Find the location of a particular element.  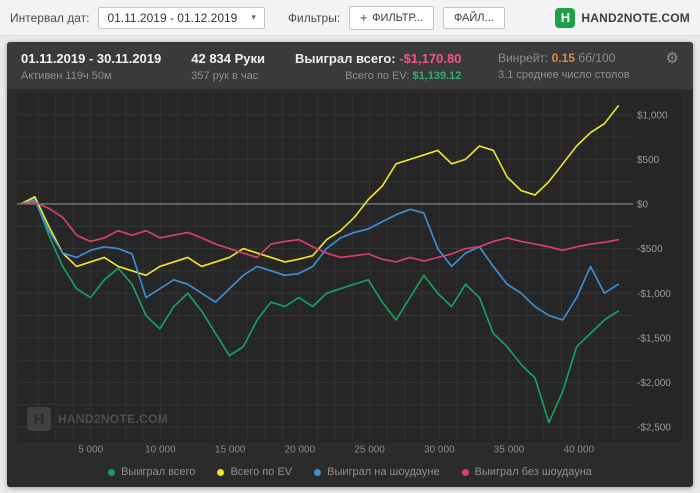

date-interval-select: 01.11.2019 - 01.12.2019 ▾ is located at coordinates (181, 17).